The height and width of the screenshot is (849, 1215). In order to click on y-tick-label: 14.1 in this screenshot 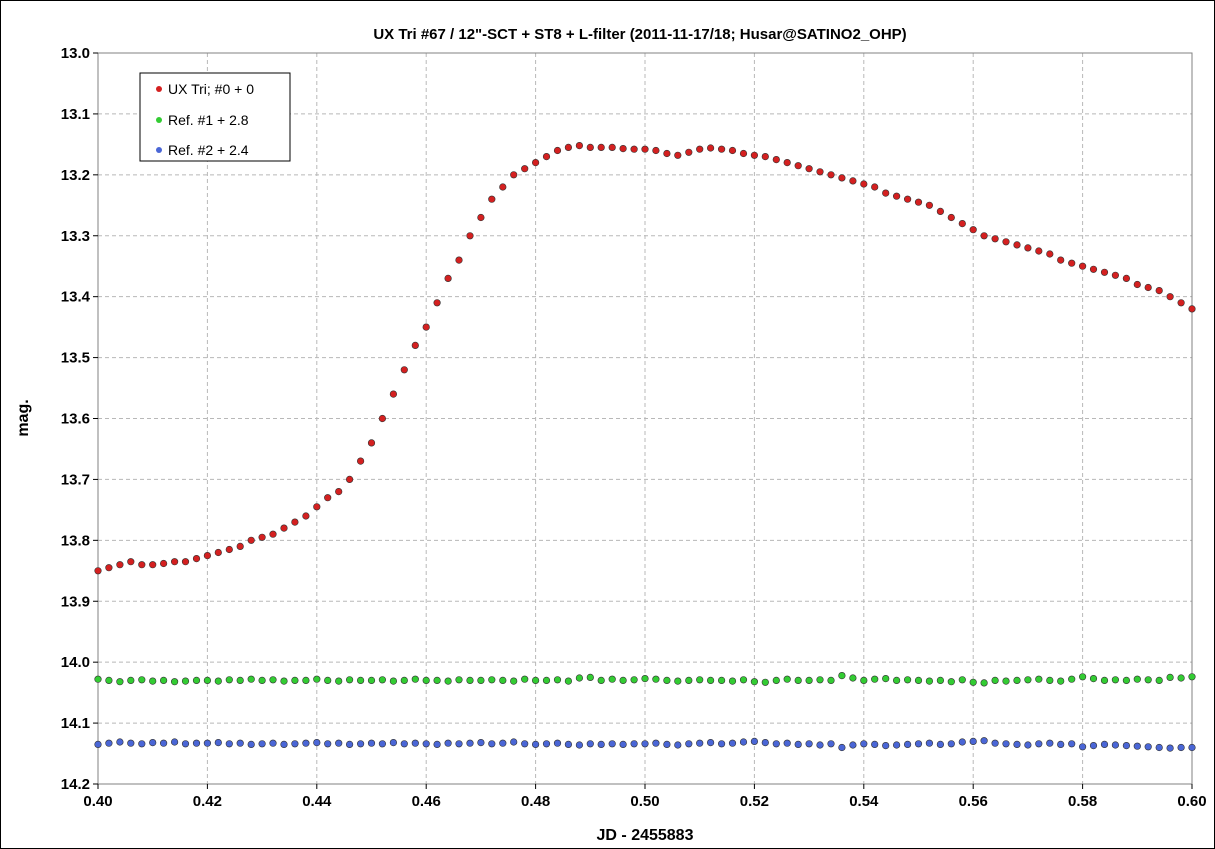, I will do `click(75, 723)`.